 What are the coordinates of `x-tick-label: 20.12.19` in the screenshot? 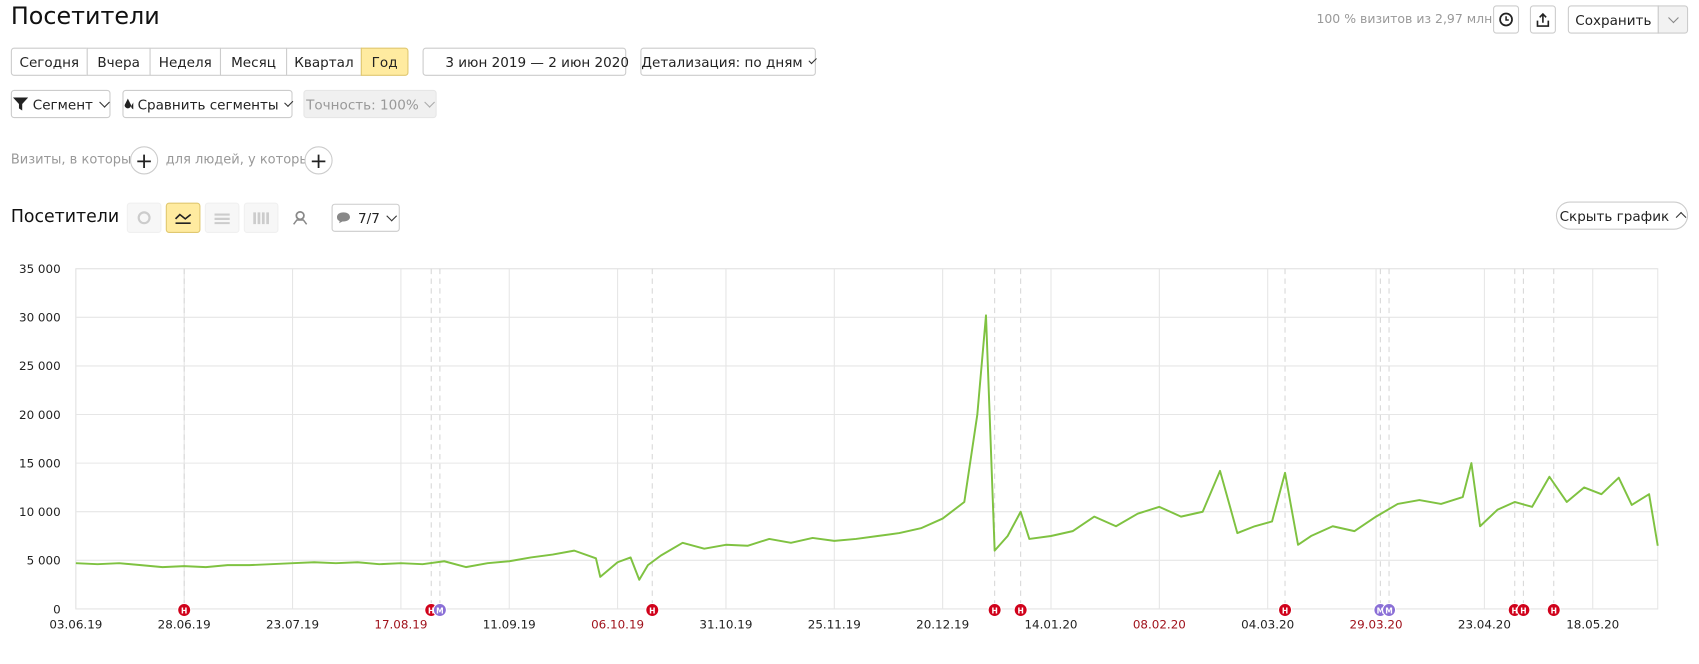 It's located at (942, 624).